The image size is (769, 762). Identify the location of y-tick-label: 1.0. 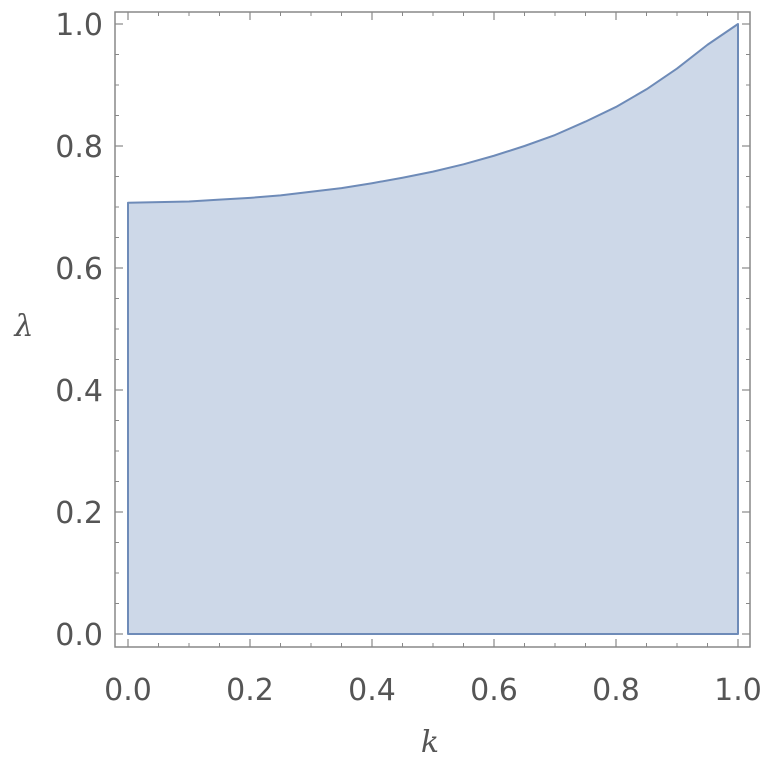
(79, 25).